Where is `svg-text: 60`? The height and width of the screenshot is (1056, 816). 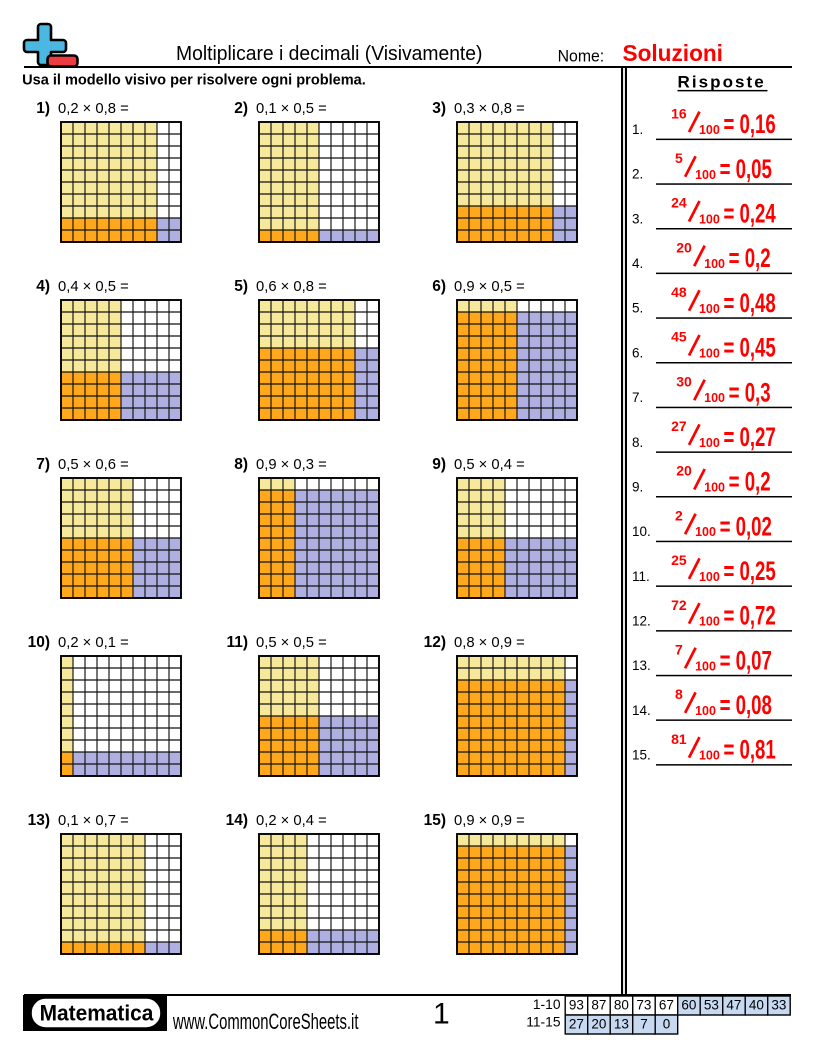
svg-text: 60 is located at coordinates (688, 1004).